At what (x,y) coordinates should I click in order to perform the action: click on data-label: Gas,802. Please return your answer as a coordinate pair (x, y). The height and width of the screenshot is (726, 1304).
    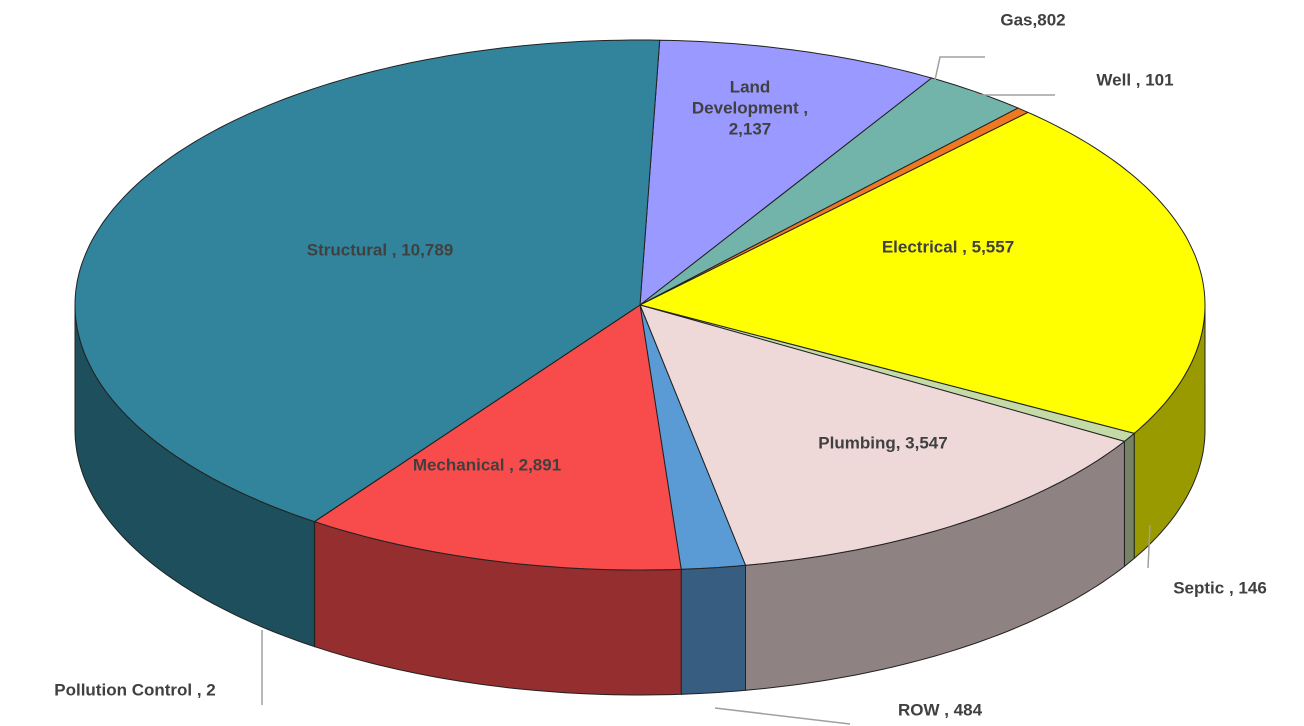
    Looking at the image, I should click on (1033, 20).